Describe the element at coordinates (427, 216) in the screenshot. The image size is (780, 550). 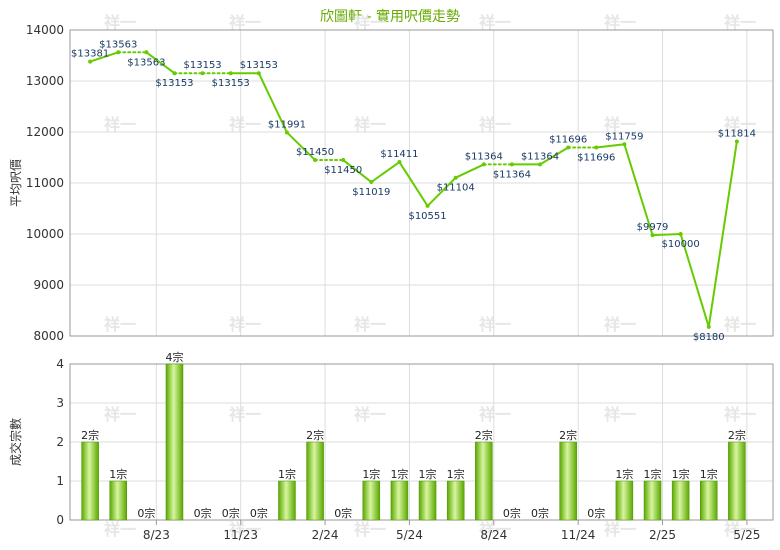
I see `price-data-label: $10551` at that location.